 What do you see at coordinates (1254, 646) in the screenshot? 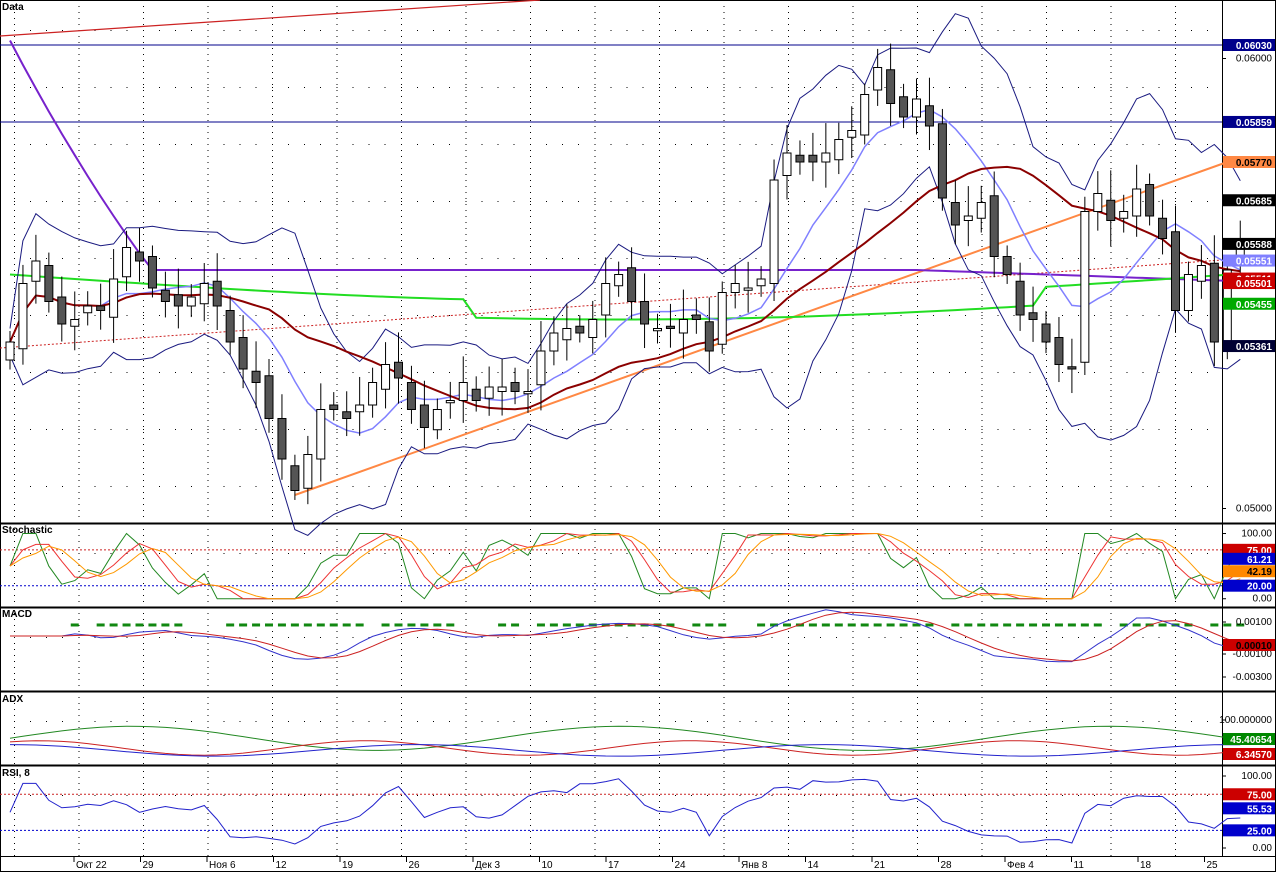
I see `value-tag-label: 0.00010` at bounding box center [1254, 646].